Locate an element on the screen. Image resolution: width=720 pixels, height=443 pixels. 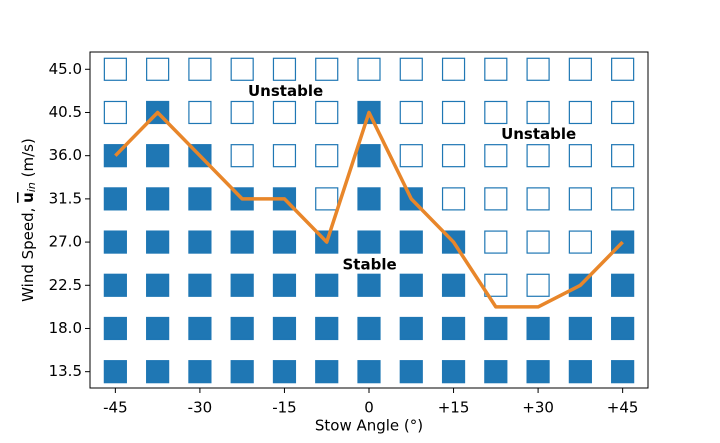
annotation: Unstable is located at coordinates (285, 91).